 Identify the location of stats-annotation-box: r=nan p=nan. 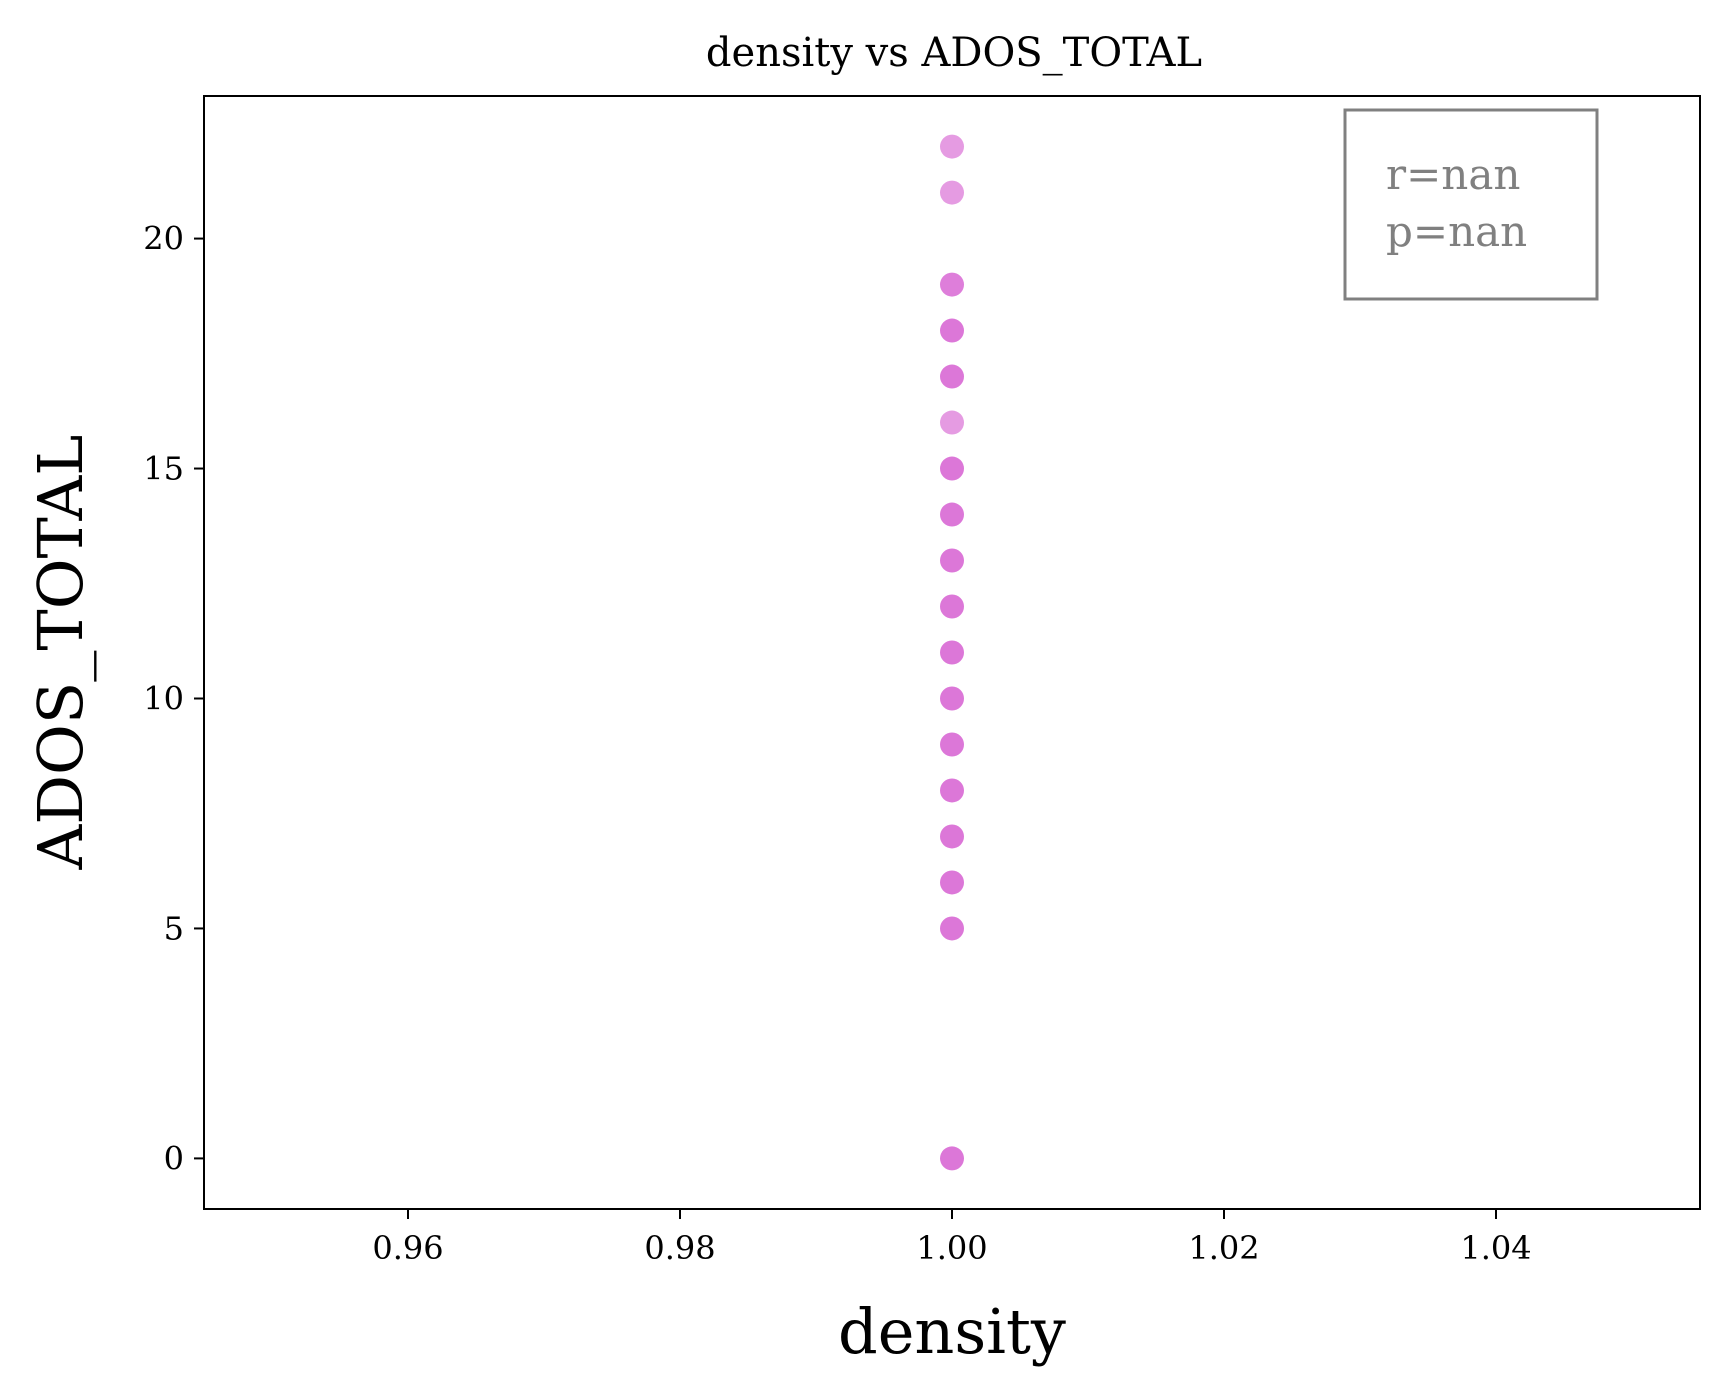
(1471, 204).